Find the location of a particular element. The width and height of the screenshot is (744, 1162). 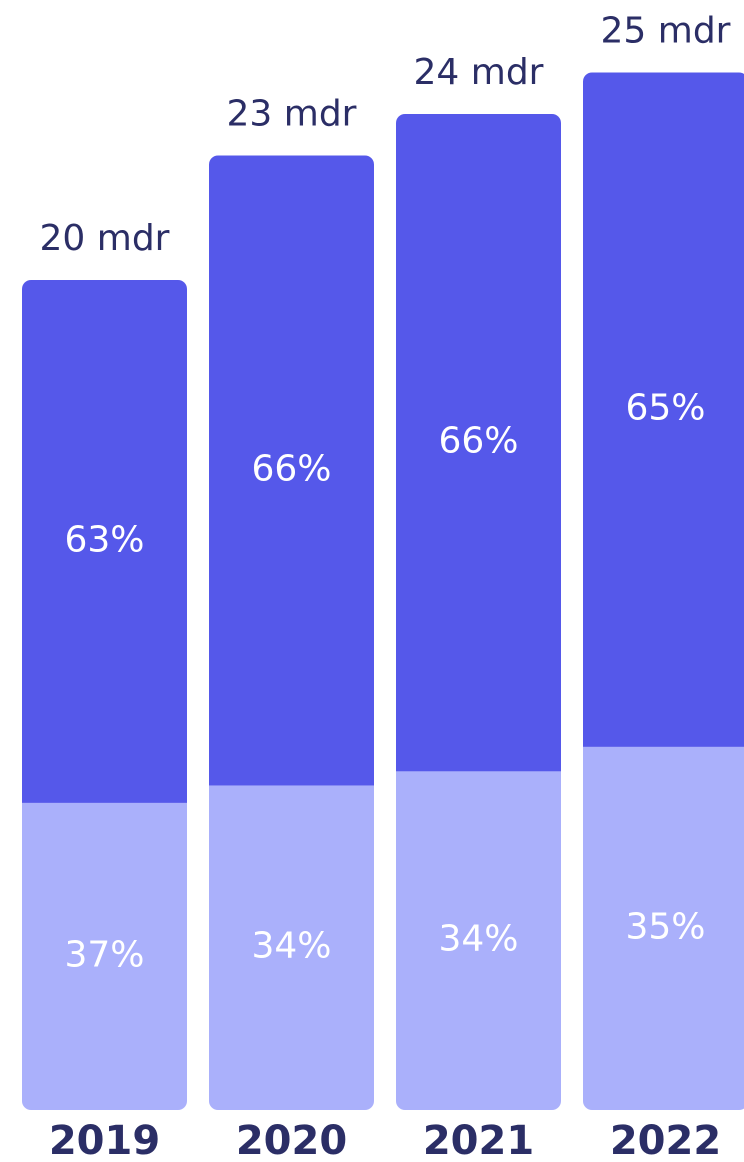

total-label: 23 mdr is located at coordinates (292, 114).